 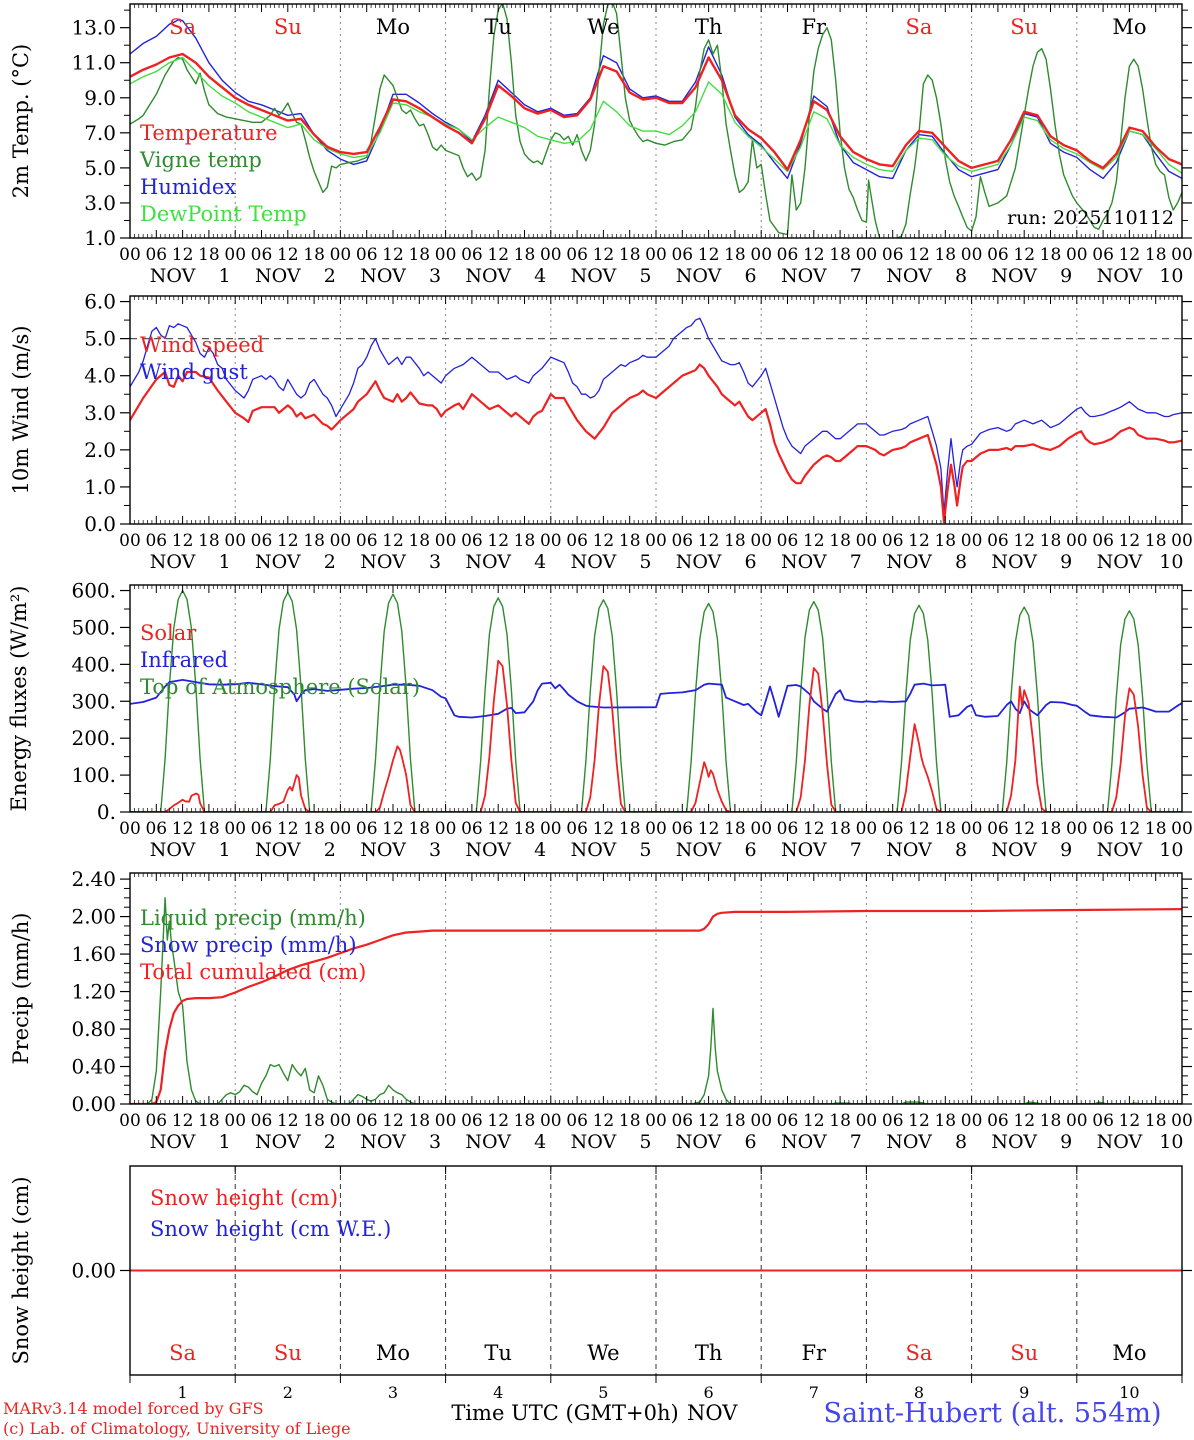 What do you see at coordinates (603, 1353) in the screenshot?
I see `day-name-label: We` at bounding box center [603, 1353].